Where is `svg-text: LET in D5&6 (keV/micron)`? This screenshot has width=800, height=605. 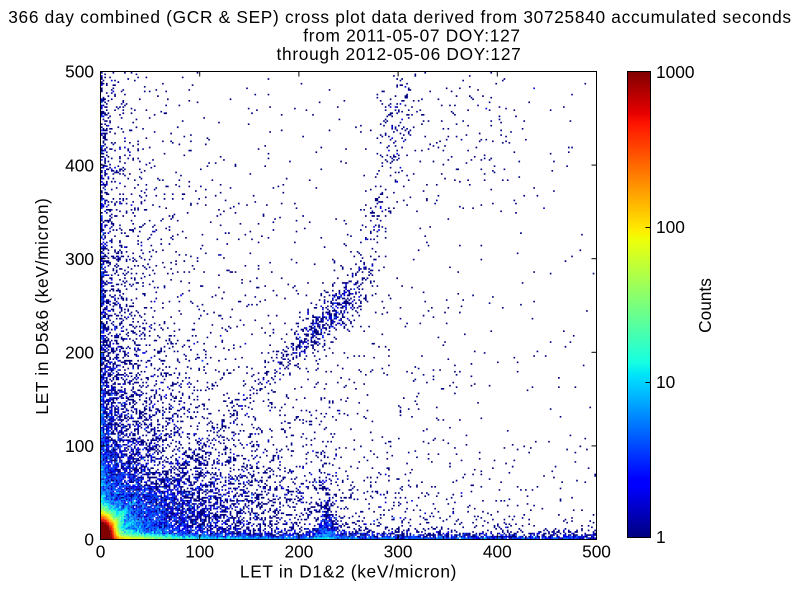
svg-text: LET in D5&6 (keV/micron) is located at coordinates (42, 305).